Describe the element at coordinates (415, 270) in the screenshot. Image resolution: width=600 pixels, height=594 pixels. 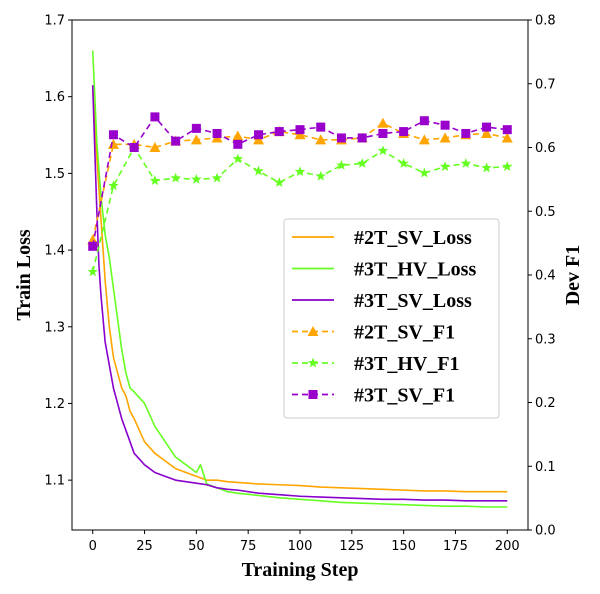
I see `legend-label-1: #3T_HV_Loss` at that location.